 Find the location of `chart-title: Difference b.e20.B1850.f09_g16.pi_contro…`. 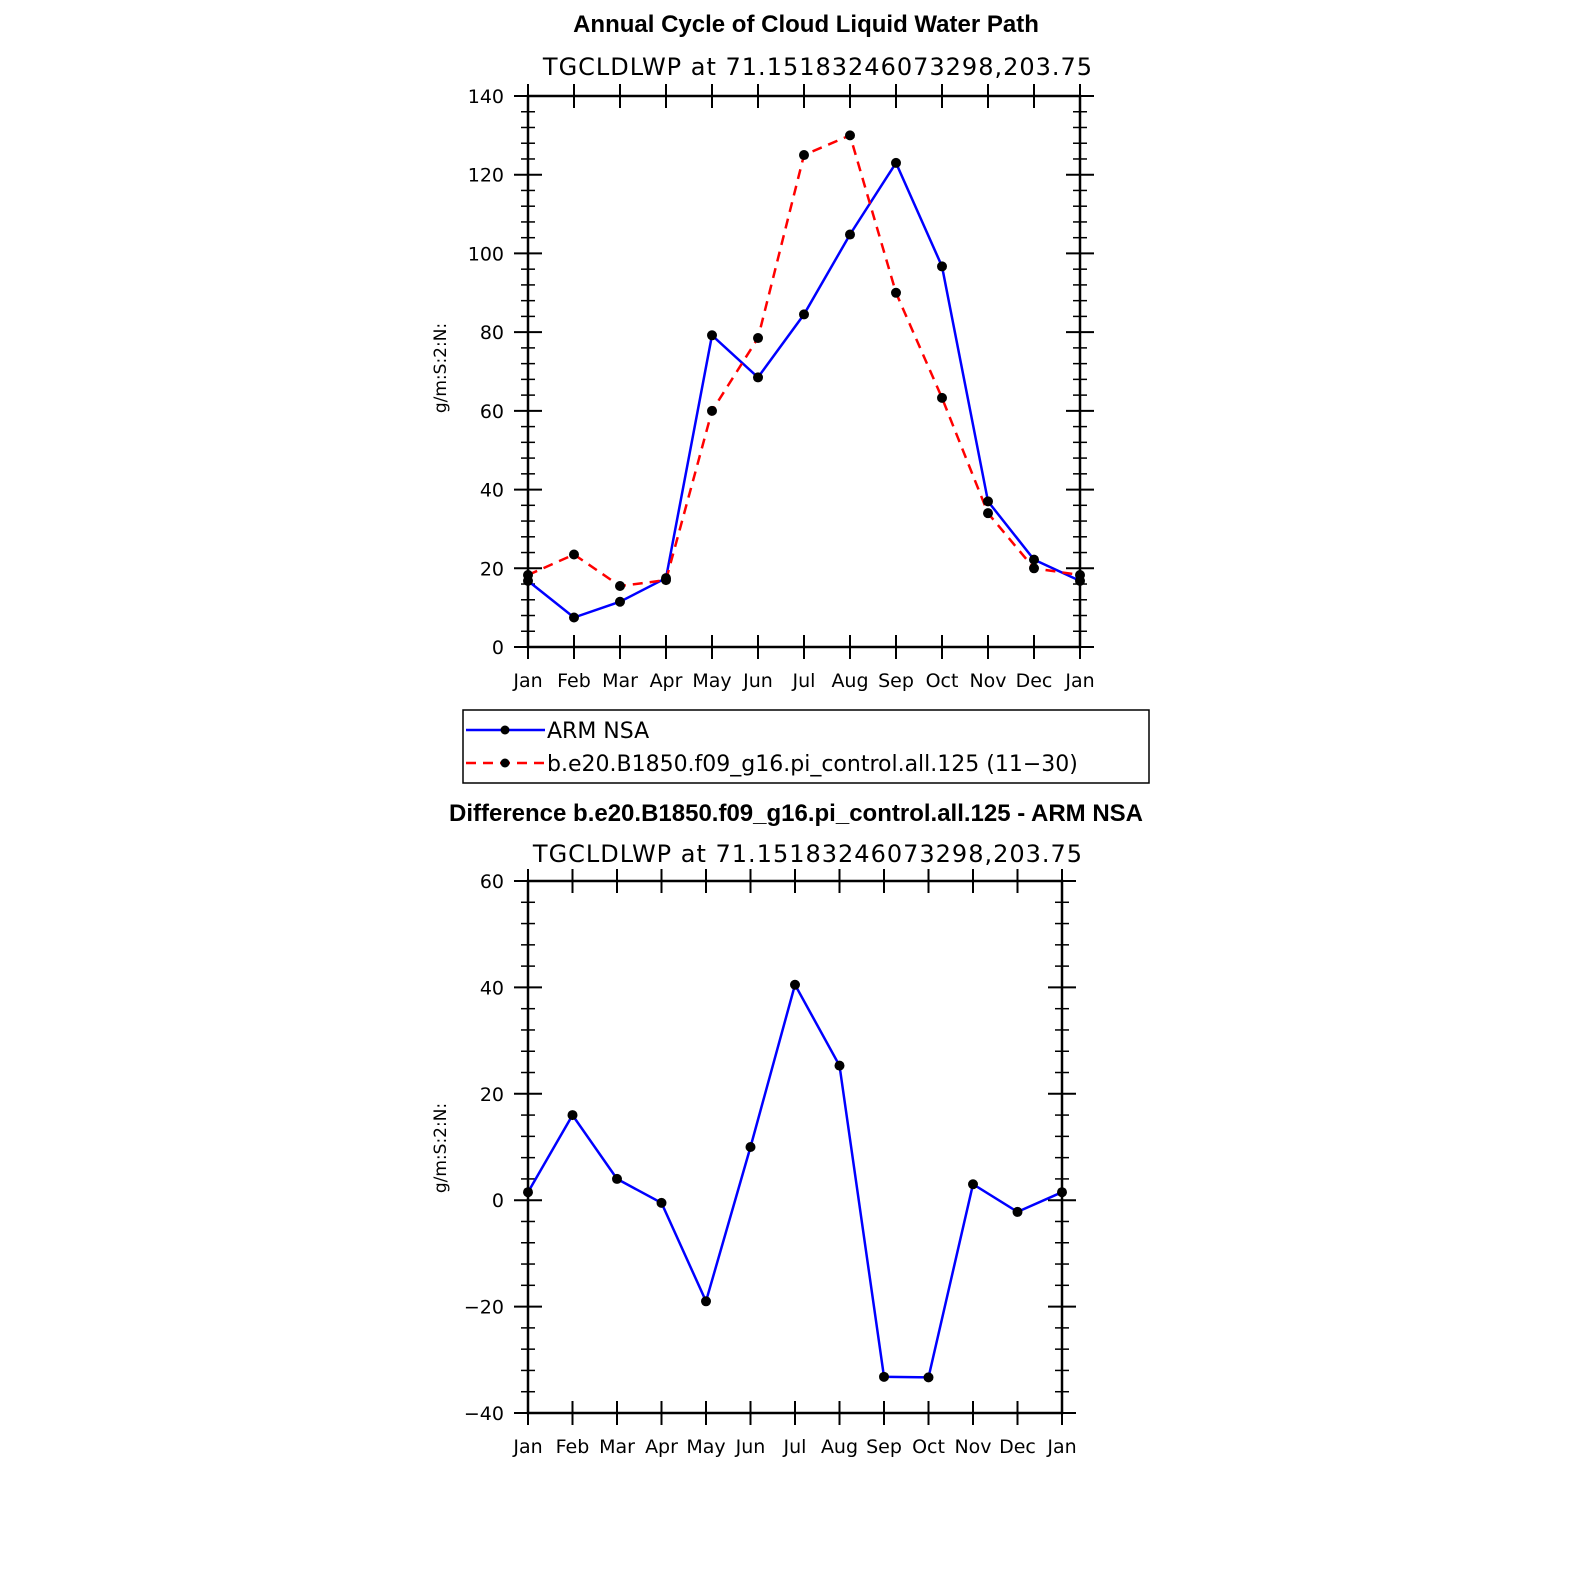

chart-title: Difference b.e20.B1850.f09_g16.pi_contro… is located at coordinates (796, 813).